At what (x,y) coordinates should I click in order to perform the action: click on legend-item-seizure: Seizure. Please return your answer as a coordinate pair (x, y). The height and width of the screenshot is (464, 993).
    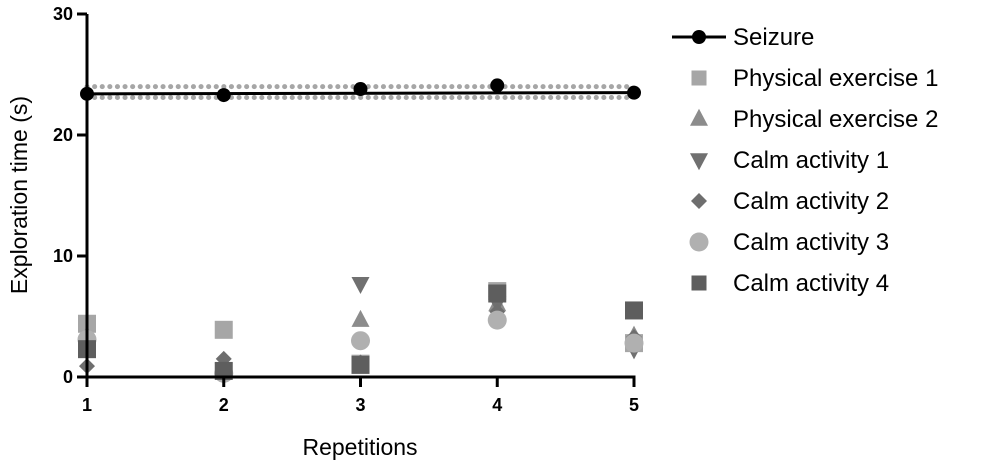
    Looking at the image, I should click on (743, 37).